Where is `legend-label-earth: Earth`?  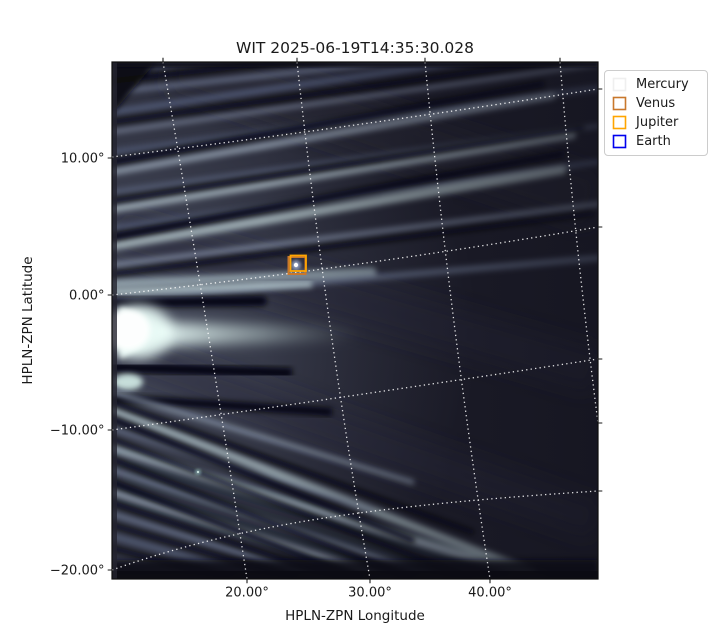 legend-label-earth: Earth is located at coordinates (653, 141).